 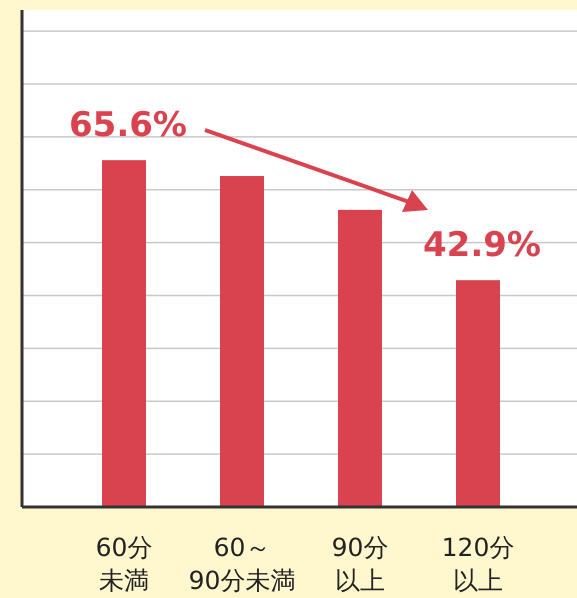 What do you see at coordinates (124, 564) in the screenshot?
I see `x-tick-label: 60分未満` at bounding box center [124, 564].